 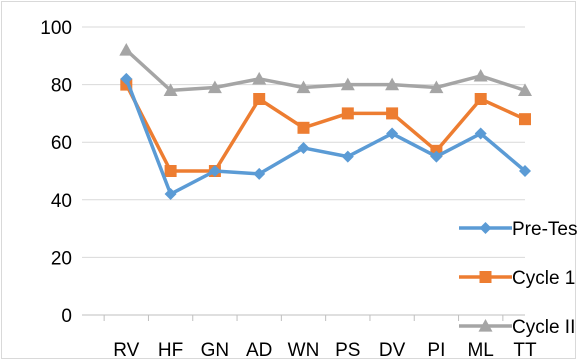 I want to click on x-tick-label: PI, so click(x=436, y=350).